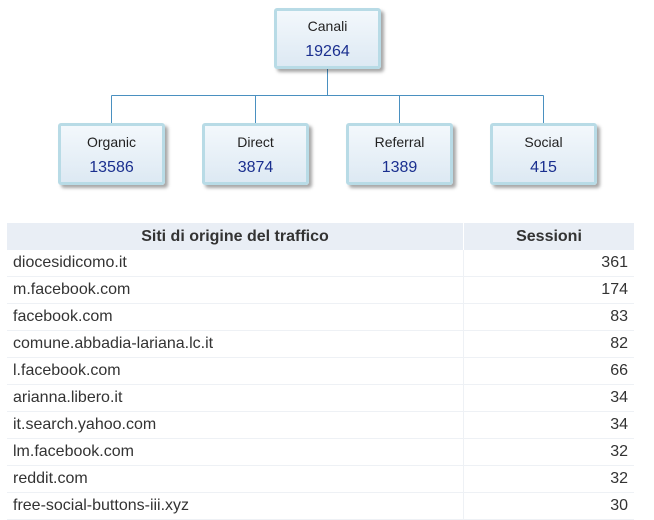  I want to click on sessions-cell: 174, so click(548, 290).